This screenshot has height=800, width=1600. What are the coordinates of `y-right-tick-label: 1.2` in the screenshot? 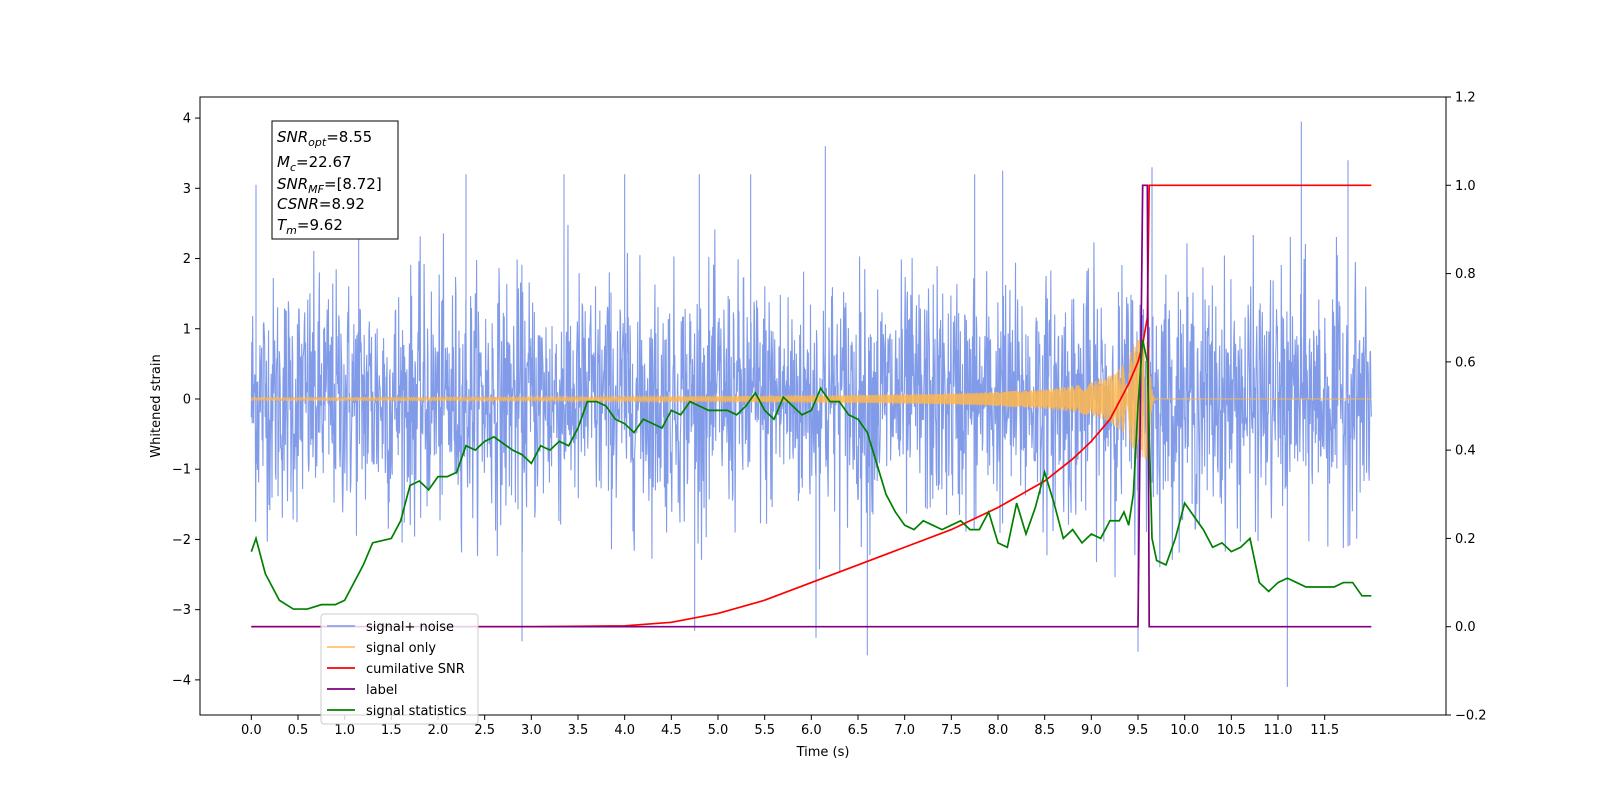 It's located at (1465, 98).